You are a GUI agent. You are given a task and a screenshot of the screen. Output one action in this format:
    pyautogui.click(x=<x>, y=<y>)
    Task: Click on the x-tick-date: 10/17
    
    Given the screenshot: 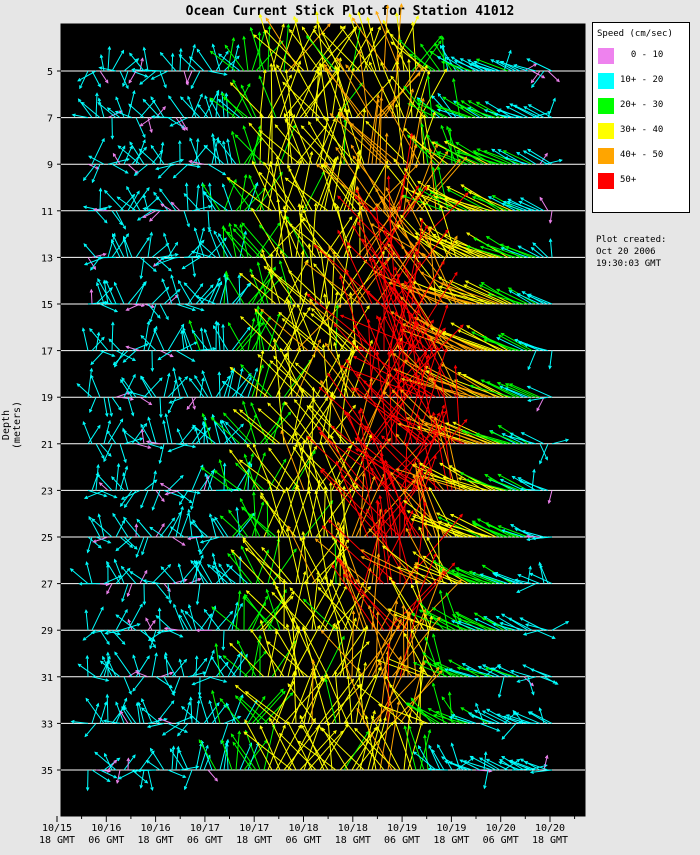 What is the action you would take?
    pyautogui.click(x=254, y=828)
    